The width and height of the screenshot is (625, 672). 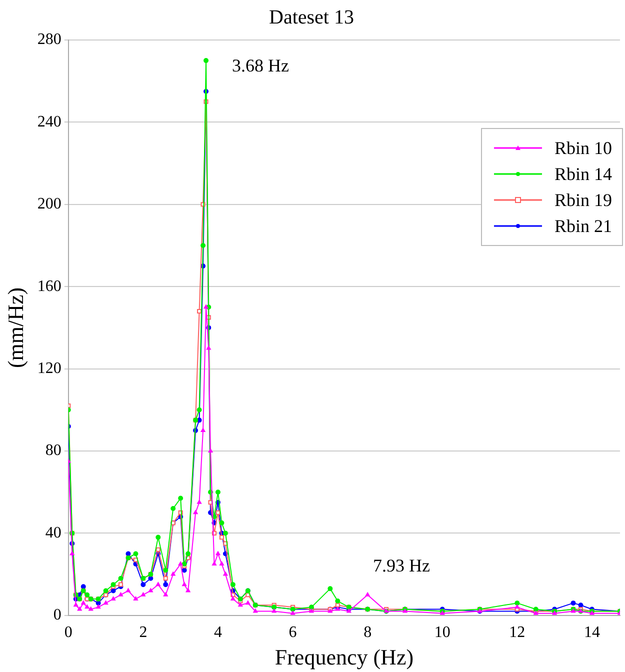 I want to click on y-tick-label: 200, so click(x=49, y=204).